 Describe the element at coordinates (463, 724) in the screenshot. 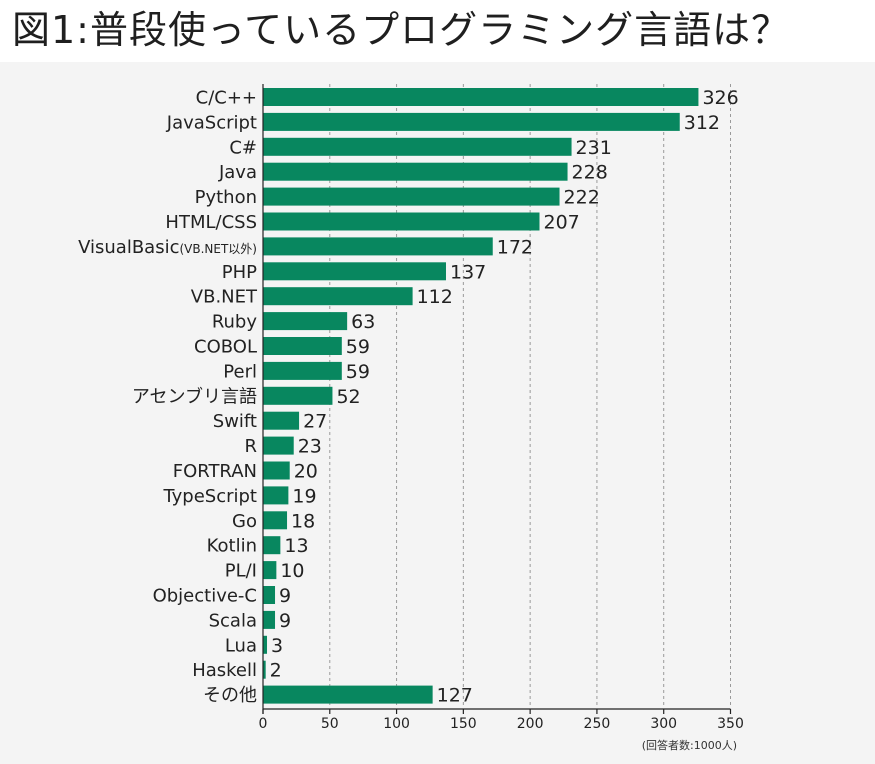

I see `x-tick-label: 150` at that location.